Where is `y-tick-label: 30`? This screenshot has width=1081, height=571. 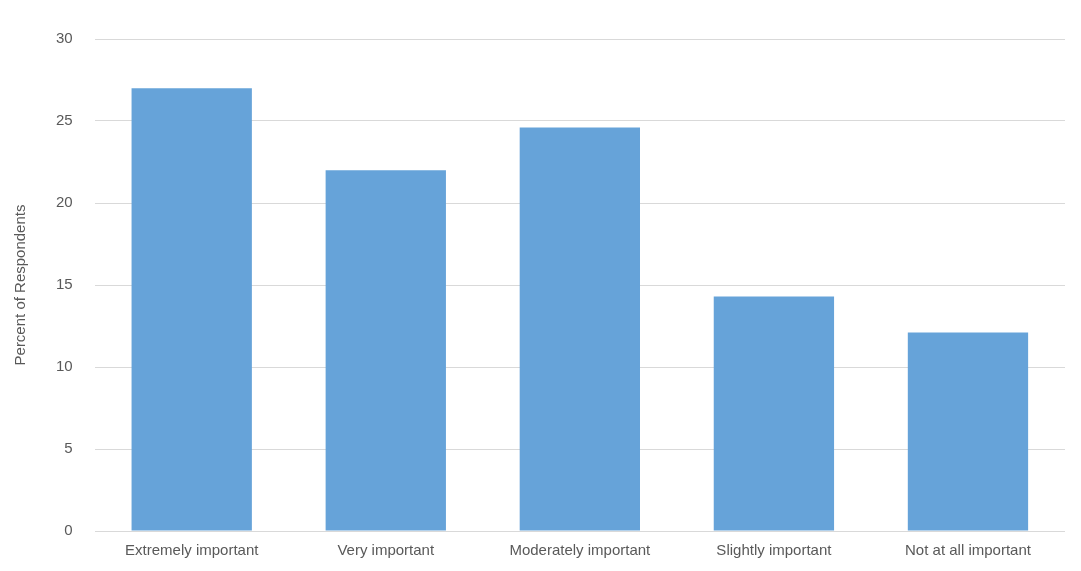 y-tick-label: 30 is located at coordinates (64, 38).